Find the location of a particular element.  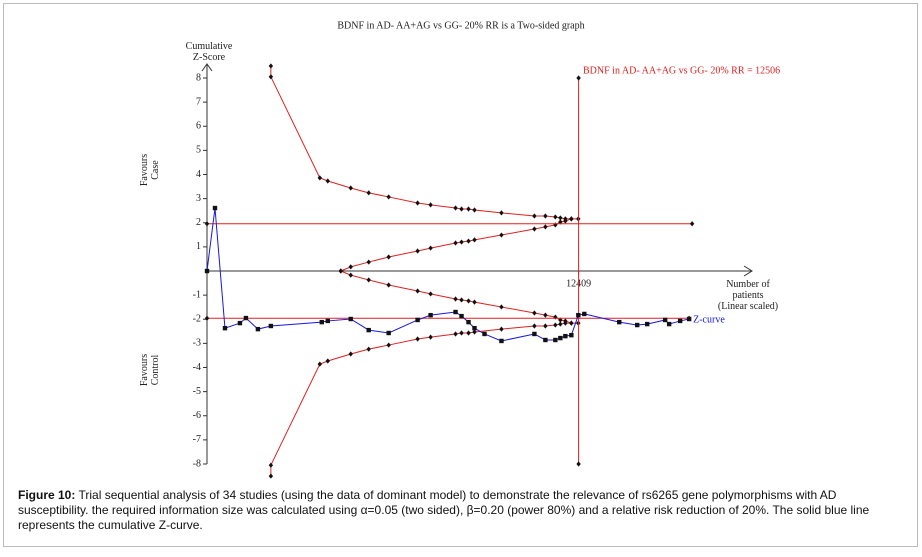

y-tick-label: -4 is located at coordinates (197, 367).